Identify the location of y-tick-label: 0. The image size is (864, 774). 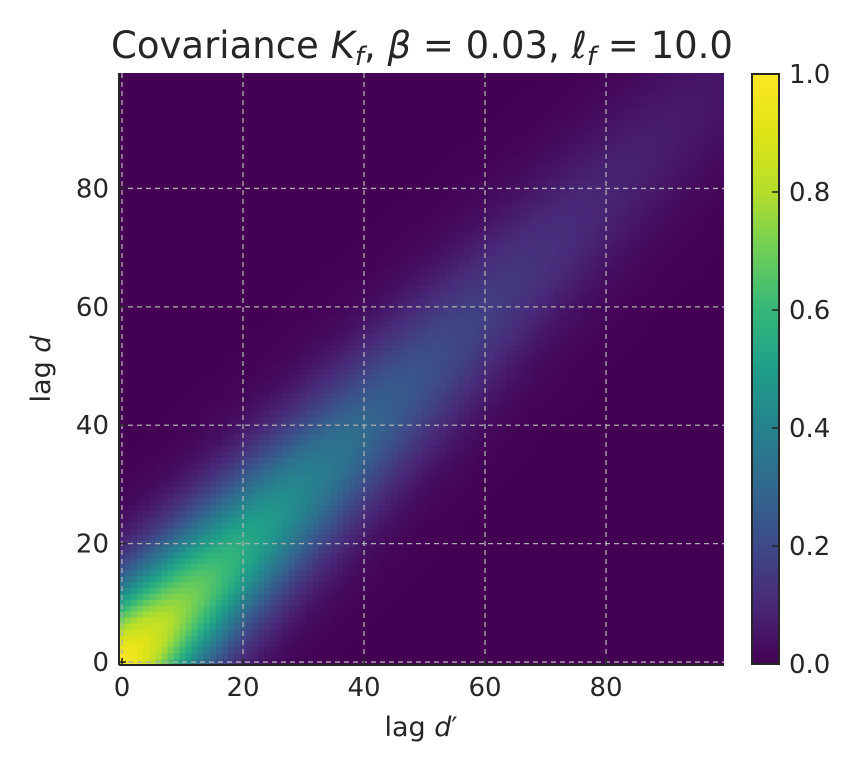
(100, 663).